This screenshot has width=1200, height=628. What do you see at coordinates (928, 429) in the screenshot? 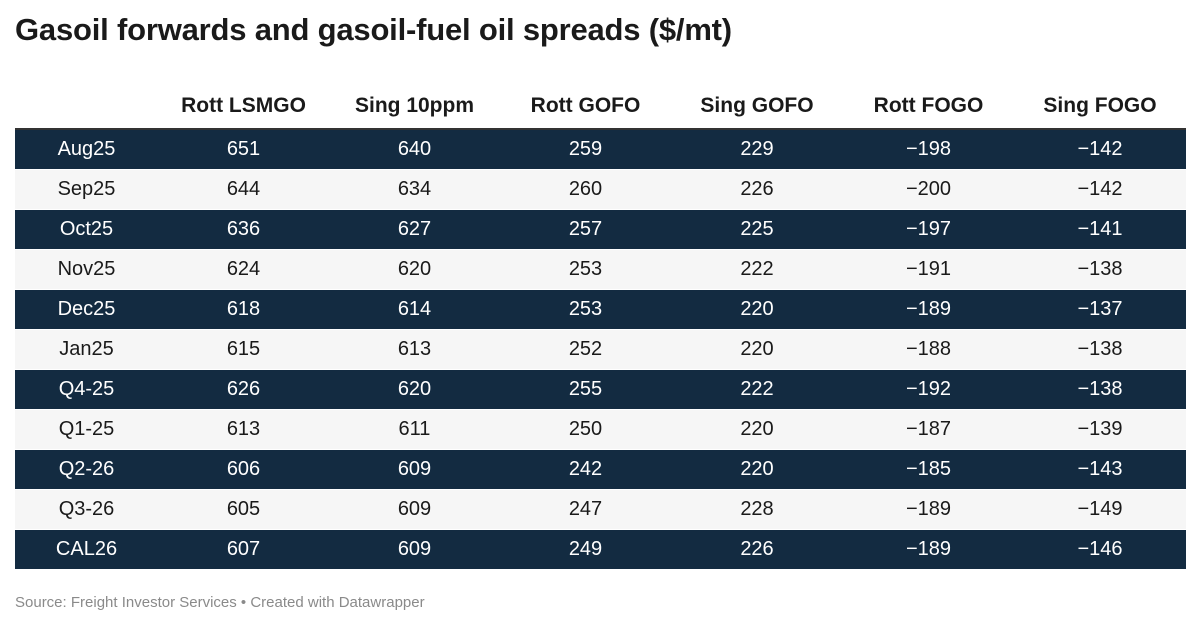
I see `table-cell: −187` at bounding box center [928, 429].